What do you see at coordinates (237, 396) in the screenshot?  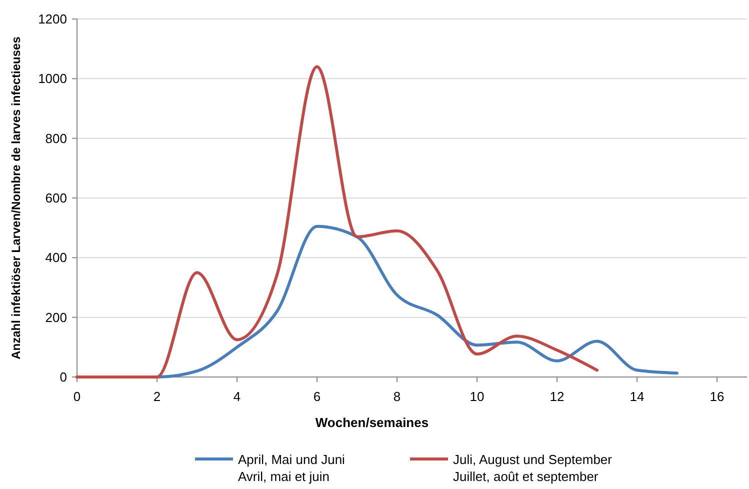 I see `x-tick-label: 4` at bounding box center [237, 396].